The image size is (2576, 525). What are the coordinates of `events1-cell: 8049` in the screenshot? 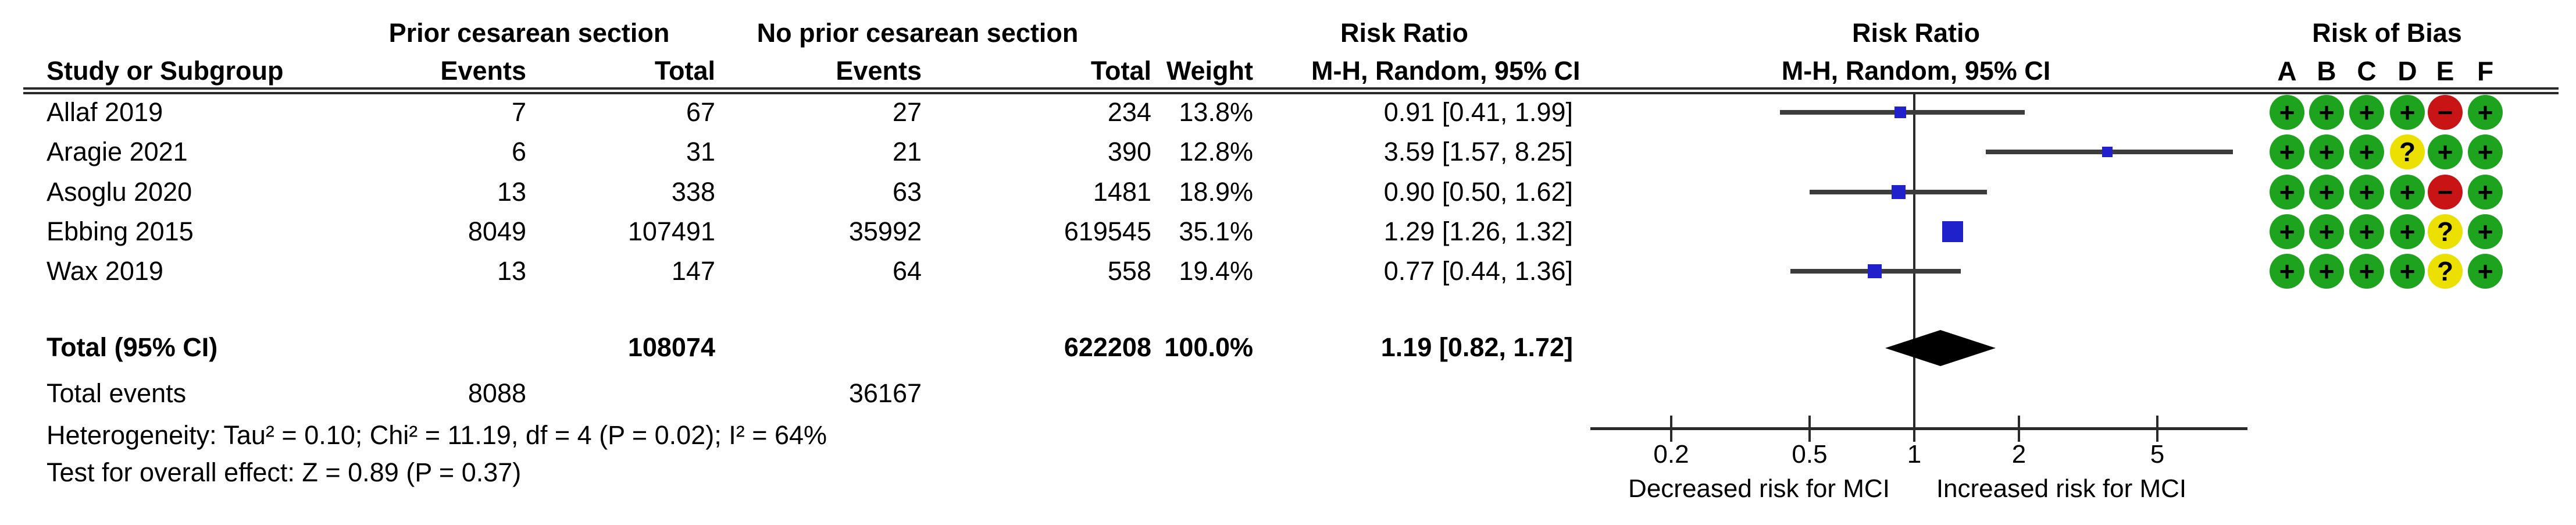 It's located at (497, 231).